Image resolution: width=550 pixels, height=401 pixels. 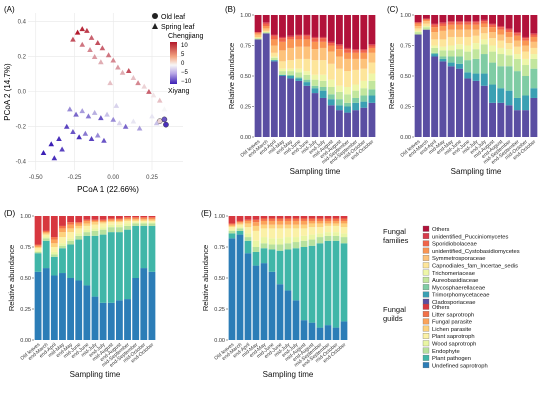 I want to click on y-axis-label-a: PCoA 2 (14.7%), so click(x=7, y=92).